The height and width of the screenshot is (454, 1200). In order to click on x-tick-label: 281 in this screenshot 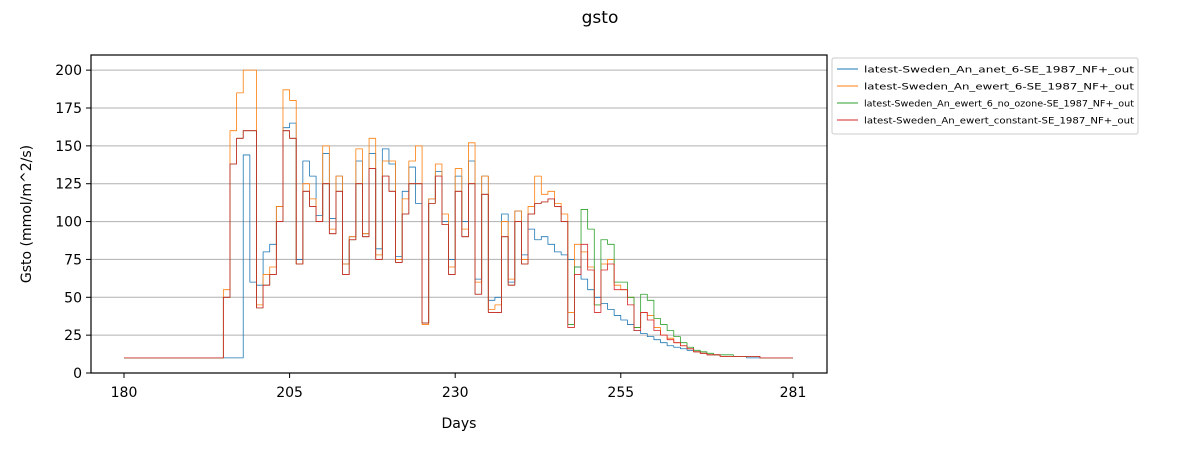, I will do `click(793, 393)`.